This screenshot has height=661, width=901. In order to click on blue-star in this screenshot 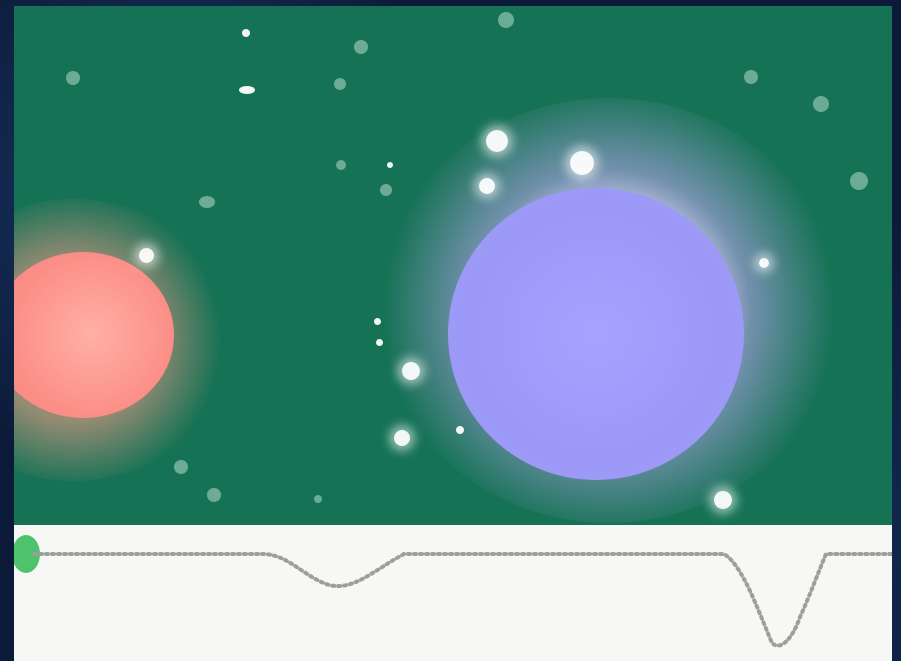, I will do `click(596, 334)`.